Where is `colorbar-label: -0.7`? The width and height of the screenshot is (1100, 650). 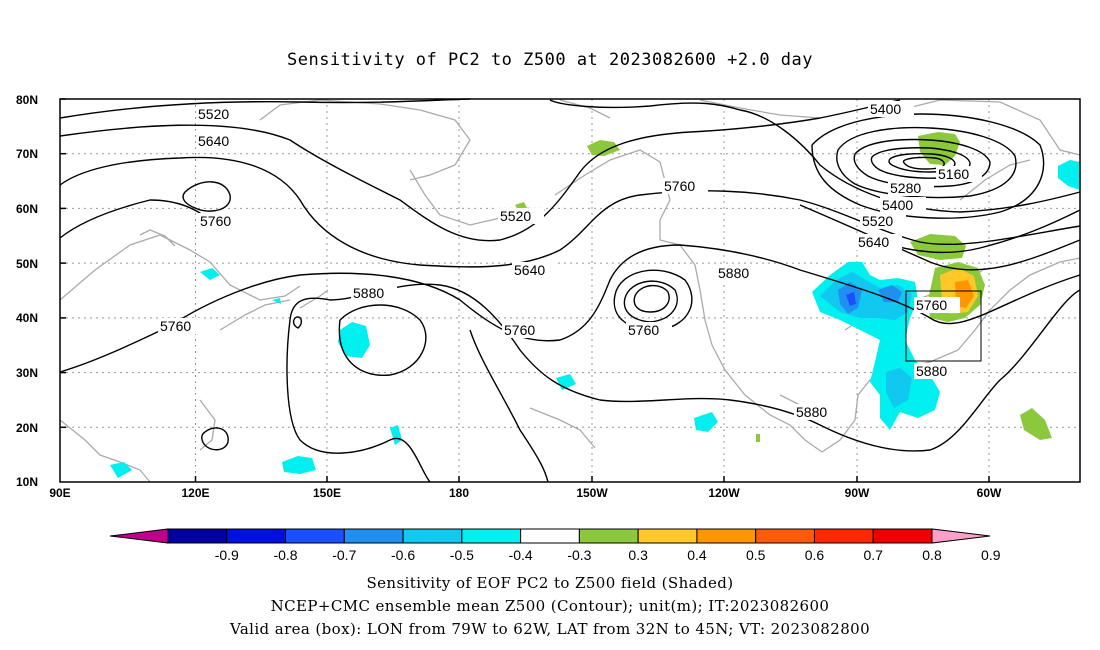
colorbar-label: -0.7 is located at coordinates (344, 555).